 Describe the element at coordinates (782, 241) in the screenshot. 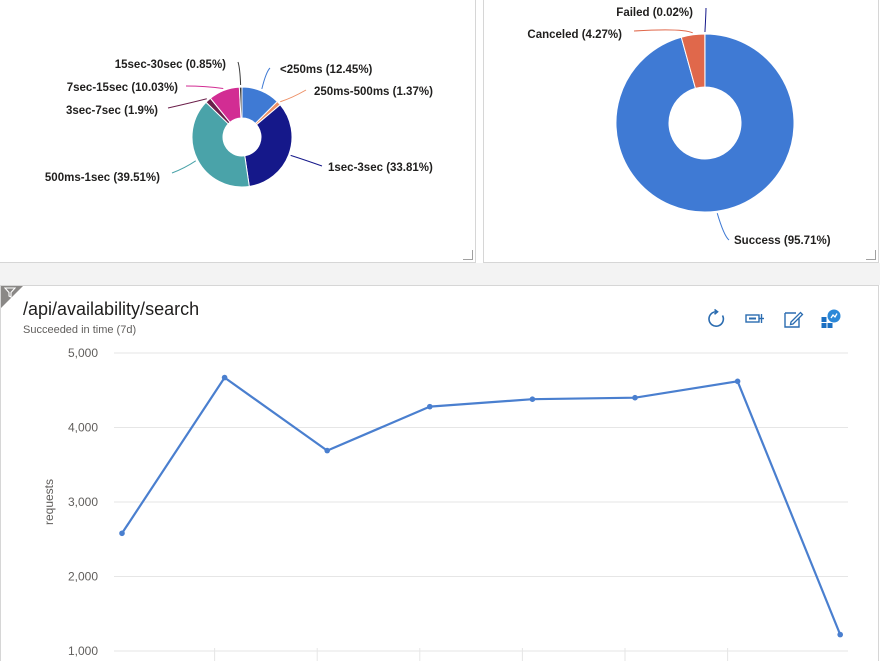

I see `donut-slice-label: Success (95.71%)` at that location.